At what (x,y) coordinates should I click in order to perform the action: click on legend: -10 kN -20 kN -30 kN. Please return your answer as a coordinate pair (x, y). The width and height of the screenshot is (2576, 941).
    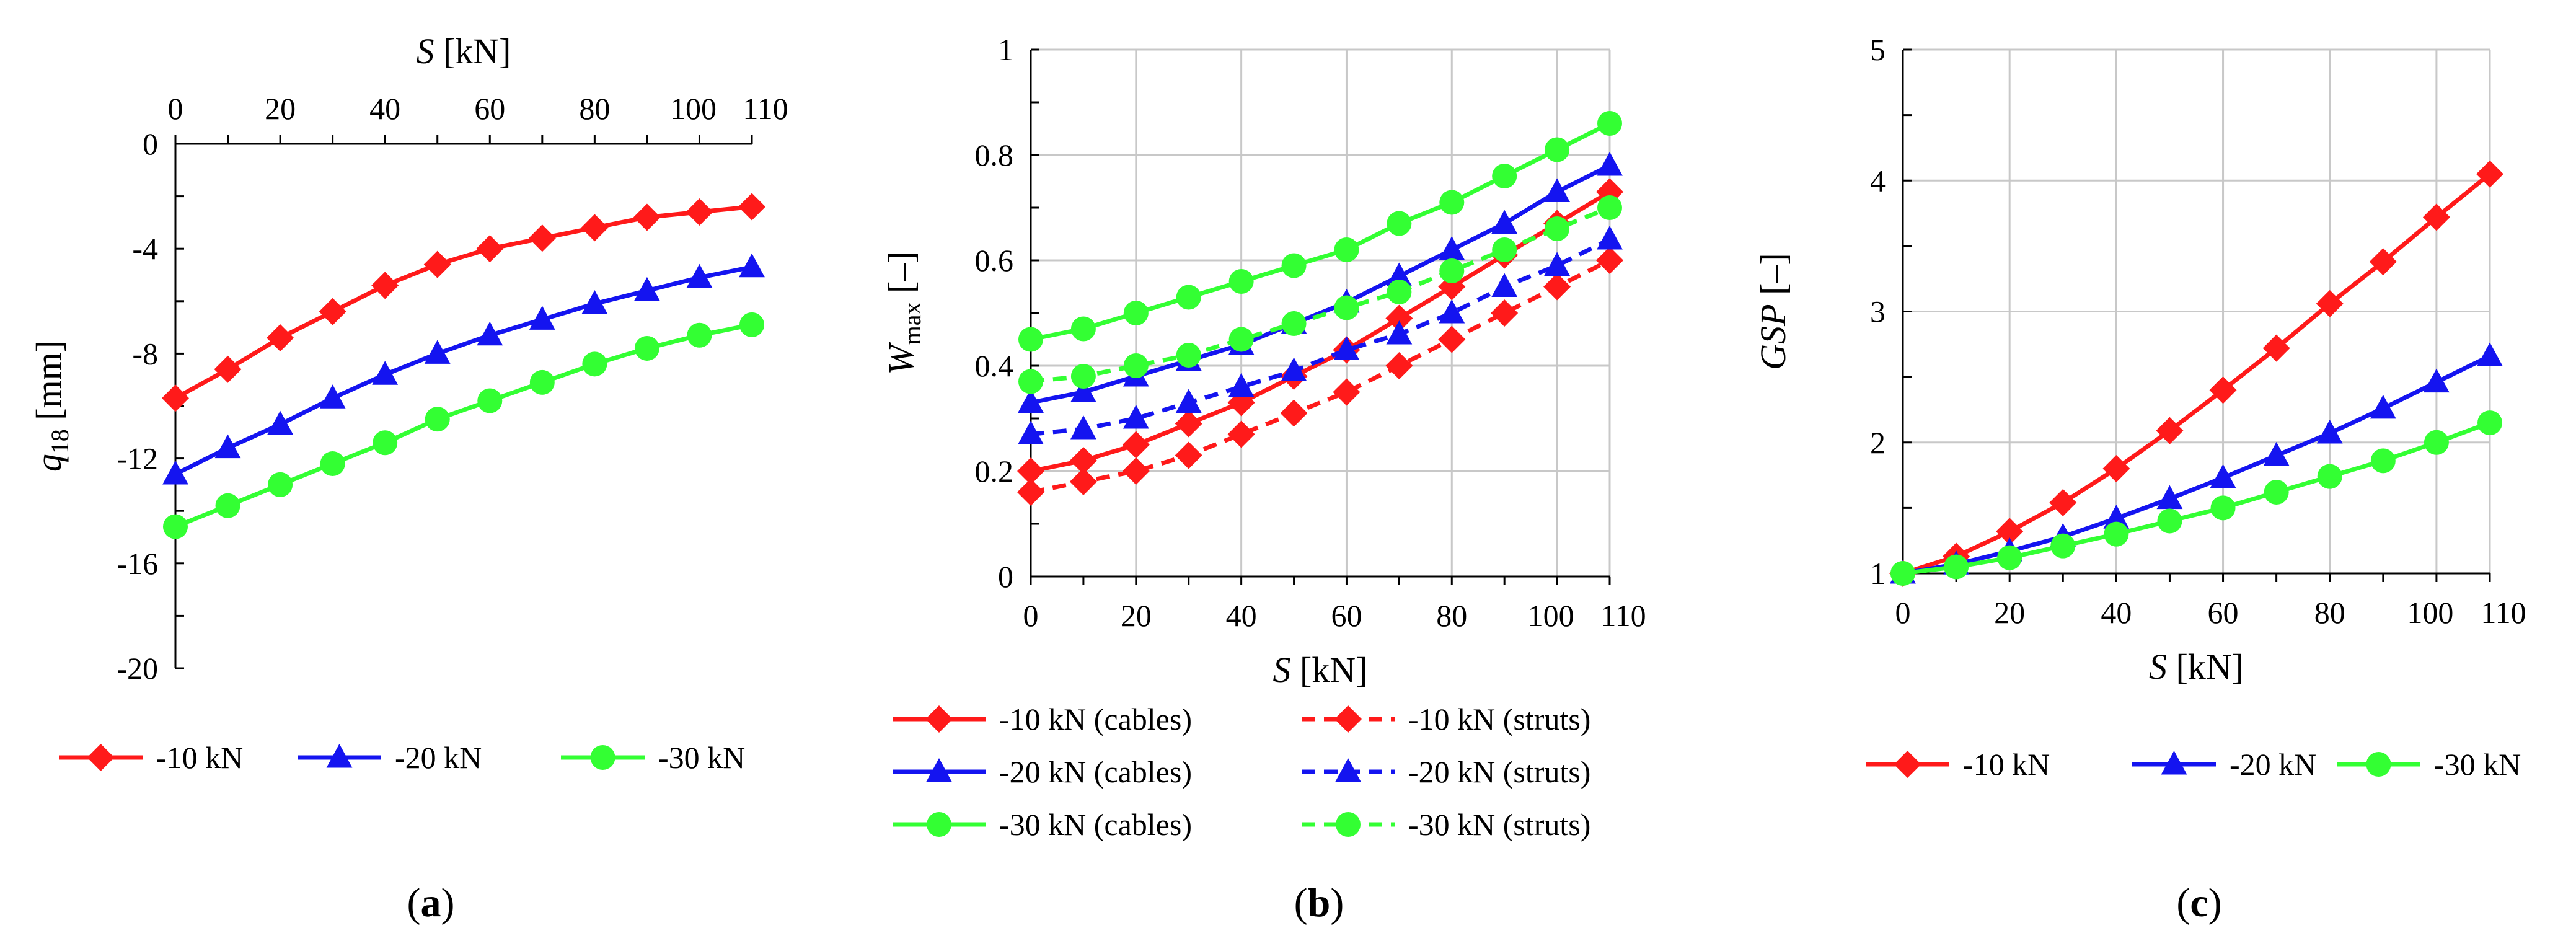
    Looking at the image, I should click on (2193, 765).